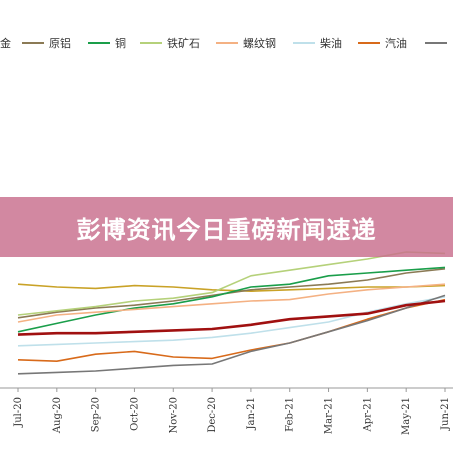 The width and height of the screenshot is (453, 453). I want to click on x-tick-label: Apr-21, so click(367, 415).